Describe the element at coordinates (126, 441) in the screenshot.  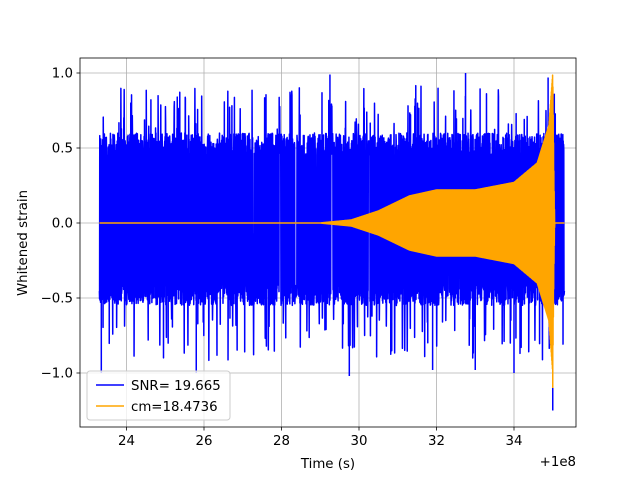
I see `x-tick-label: 24` at that location.